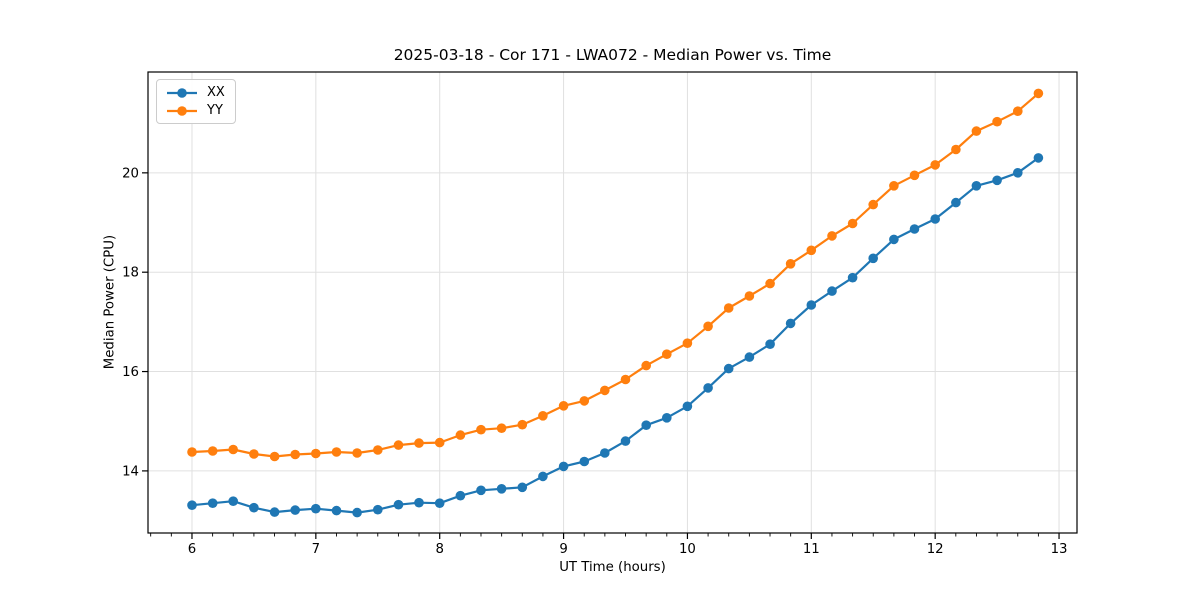 Image resolution: width=1200 pixels, height=600 pixels. I want to click on y-axis-label: Median Power (CPU), so click(110, 302).